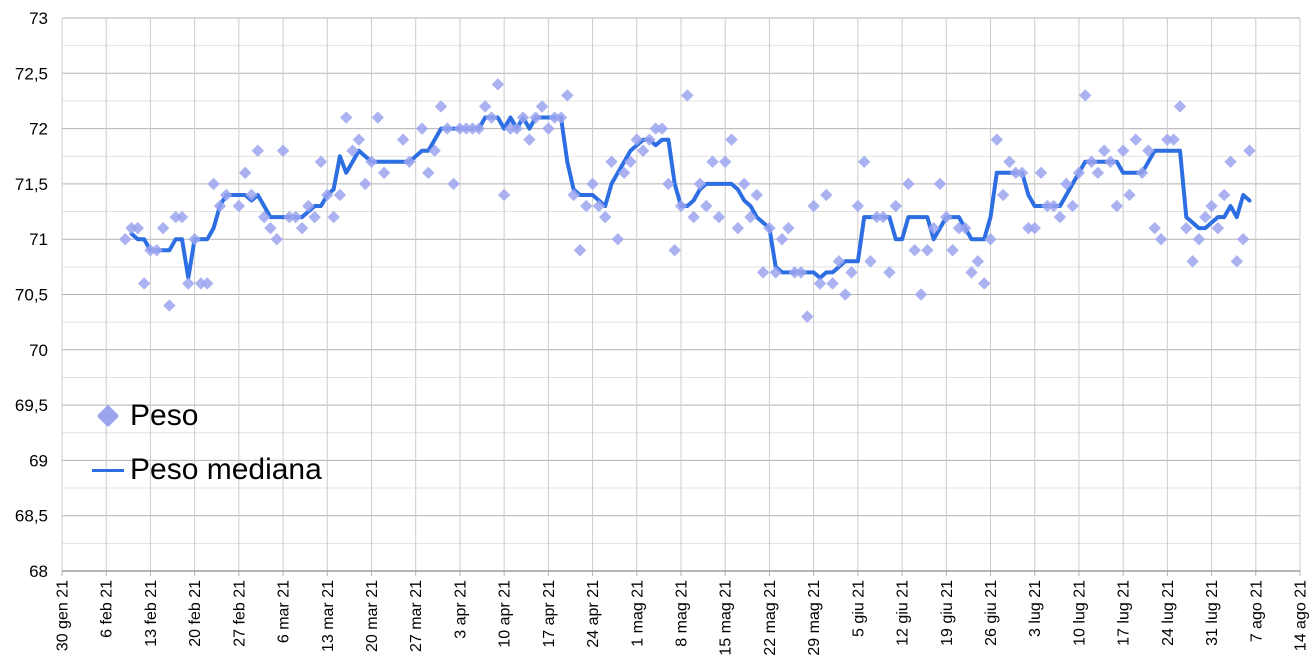 This screenshot has width=1312, height=668. Describe the element at coordinates (1168, 613) in the screenshot. I see `x-tick-label: 24 lug 21` at that location.